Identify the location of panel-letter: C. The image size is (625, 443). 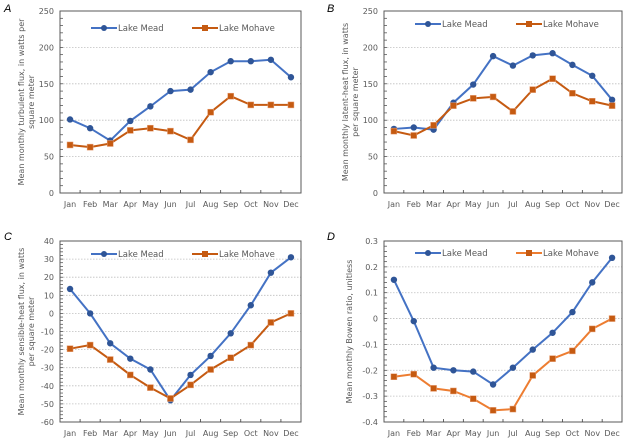
(8, 237).